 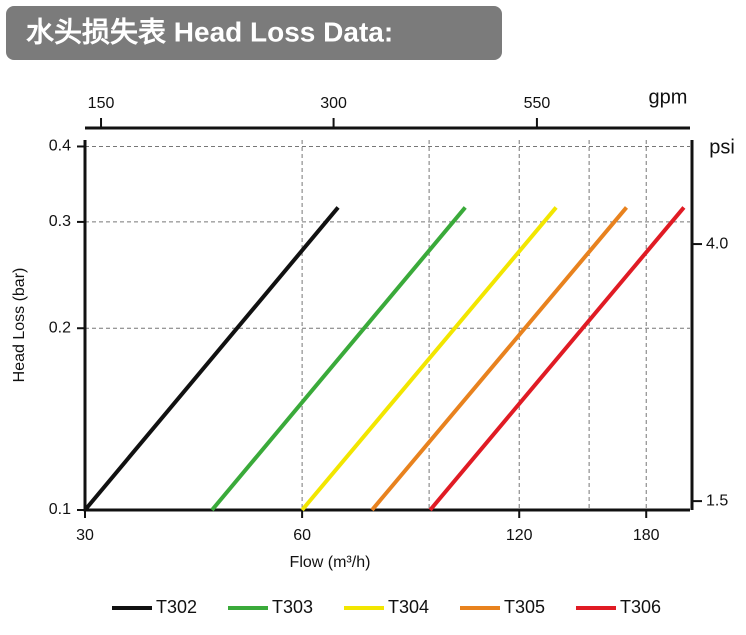 What do you see at coordinates (60, 509) in the screenshot?
I see `y-tick-label: 0.1` at bounding box center [60, 509].